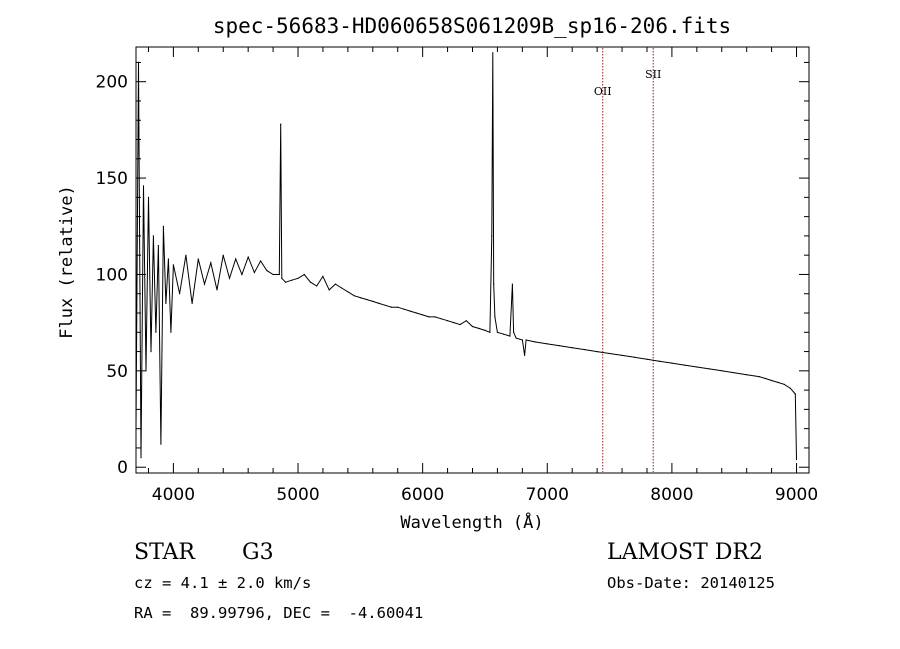 The image size is (900, 649). Describe the element at coordinates (112, 275) in the screenshot. I see `y-tick-label: 100` at that location.